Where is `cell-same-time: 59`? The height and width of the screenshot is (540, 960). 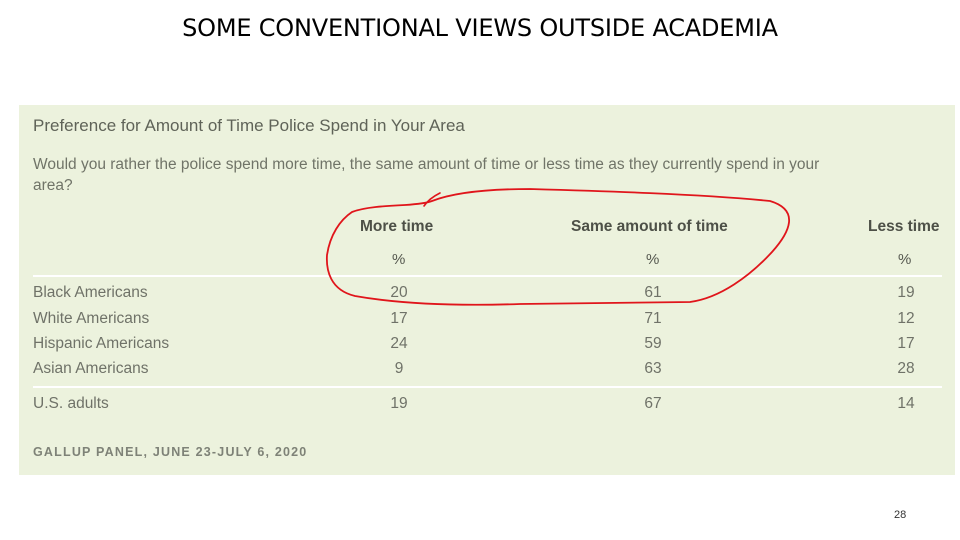 cell-same-time: 59 is located at coordinates (653, 343).